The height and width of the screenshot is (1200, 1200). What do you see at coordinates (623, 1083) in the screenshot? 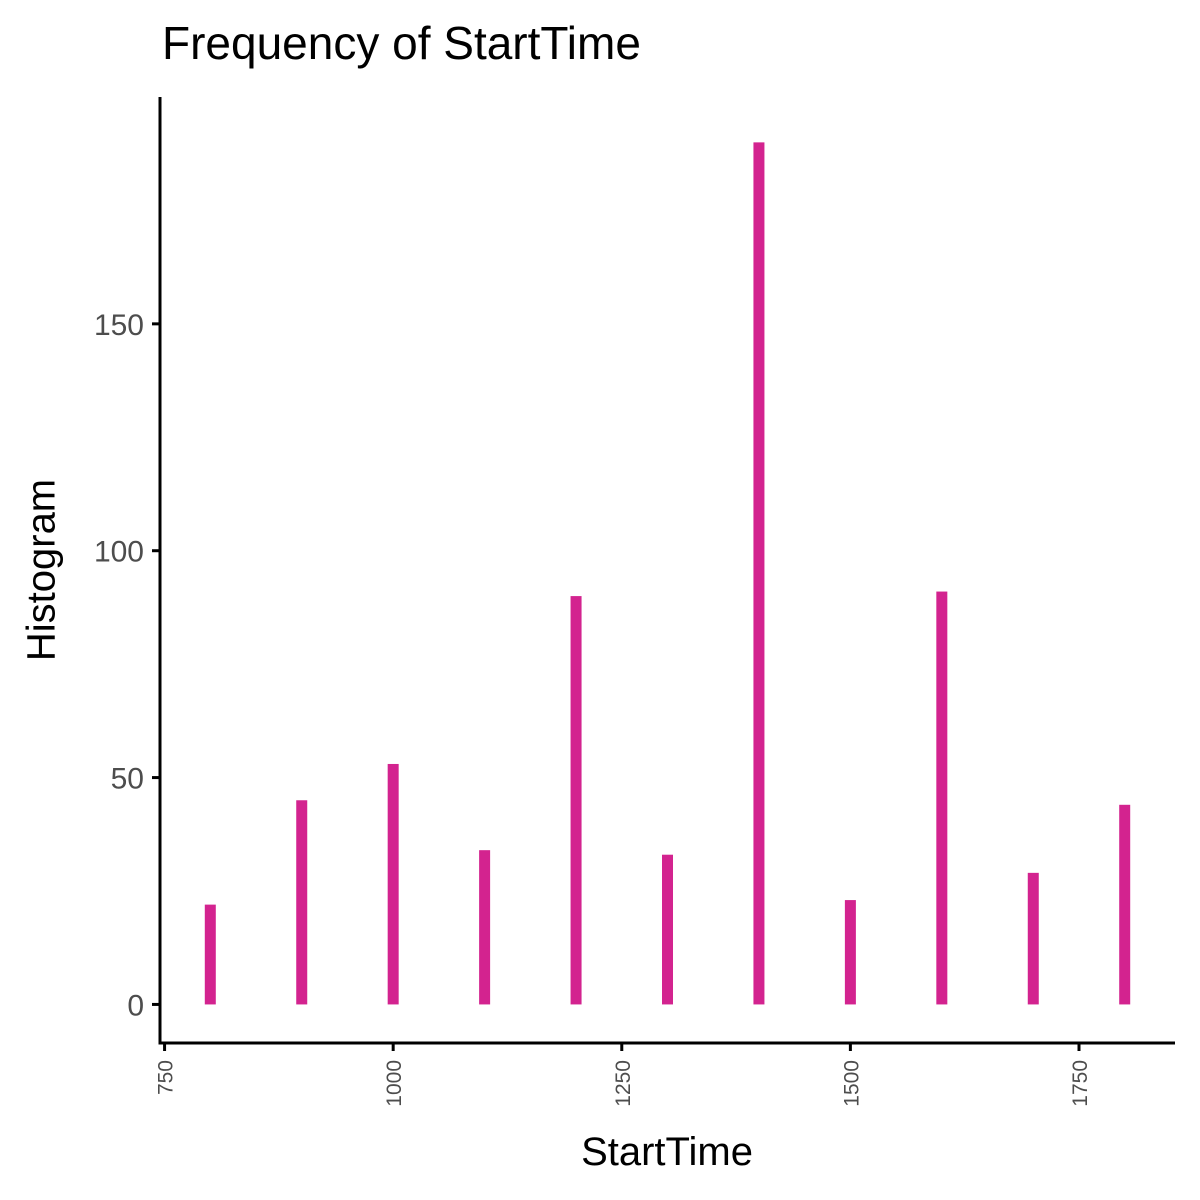
I see `x-tick-label-1250: 1250` at bounding box center [623, 1083].